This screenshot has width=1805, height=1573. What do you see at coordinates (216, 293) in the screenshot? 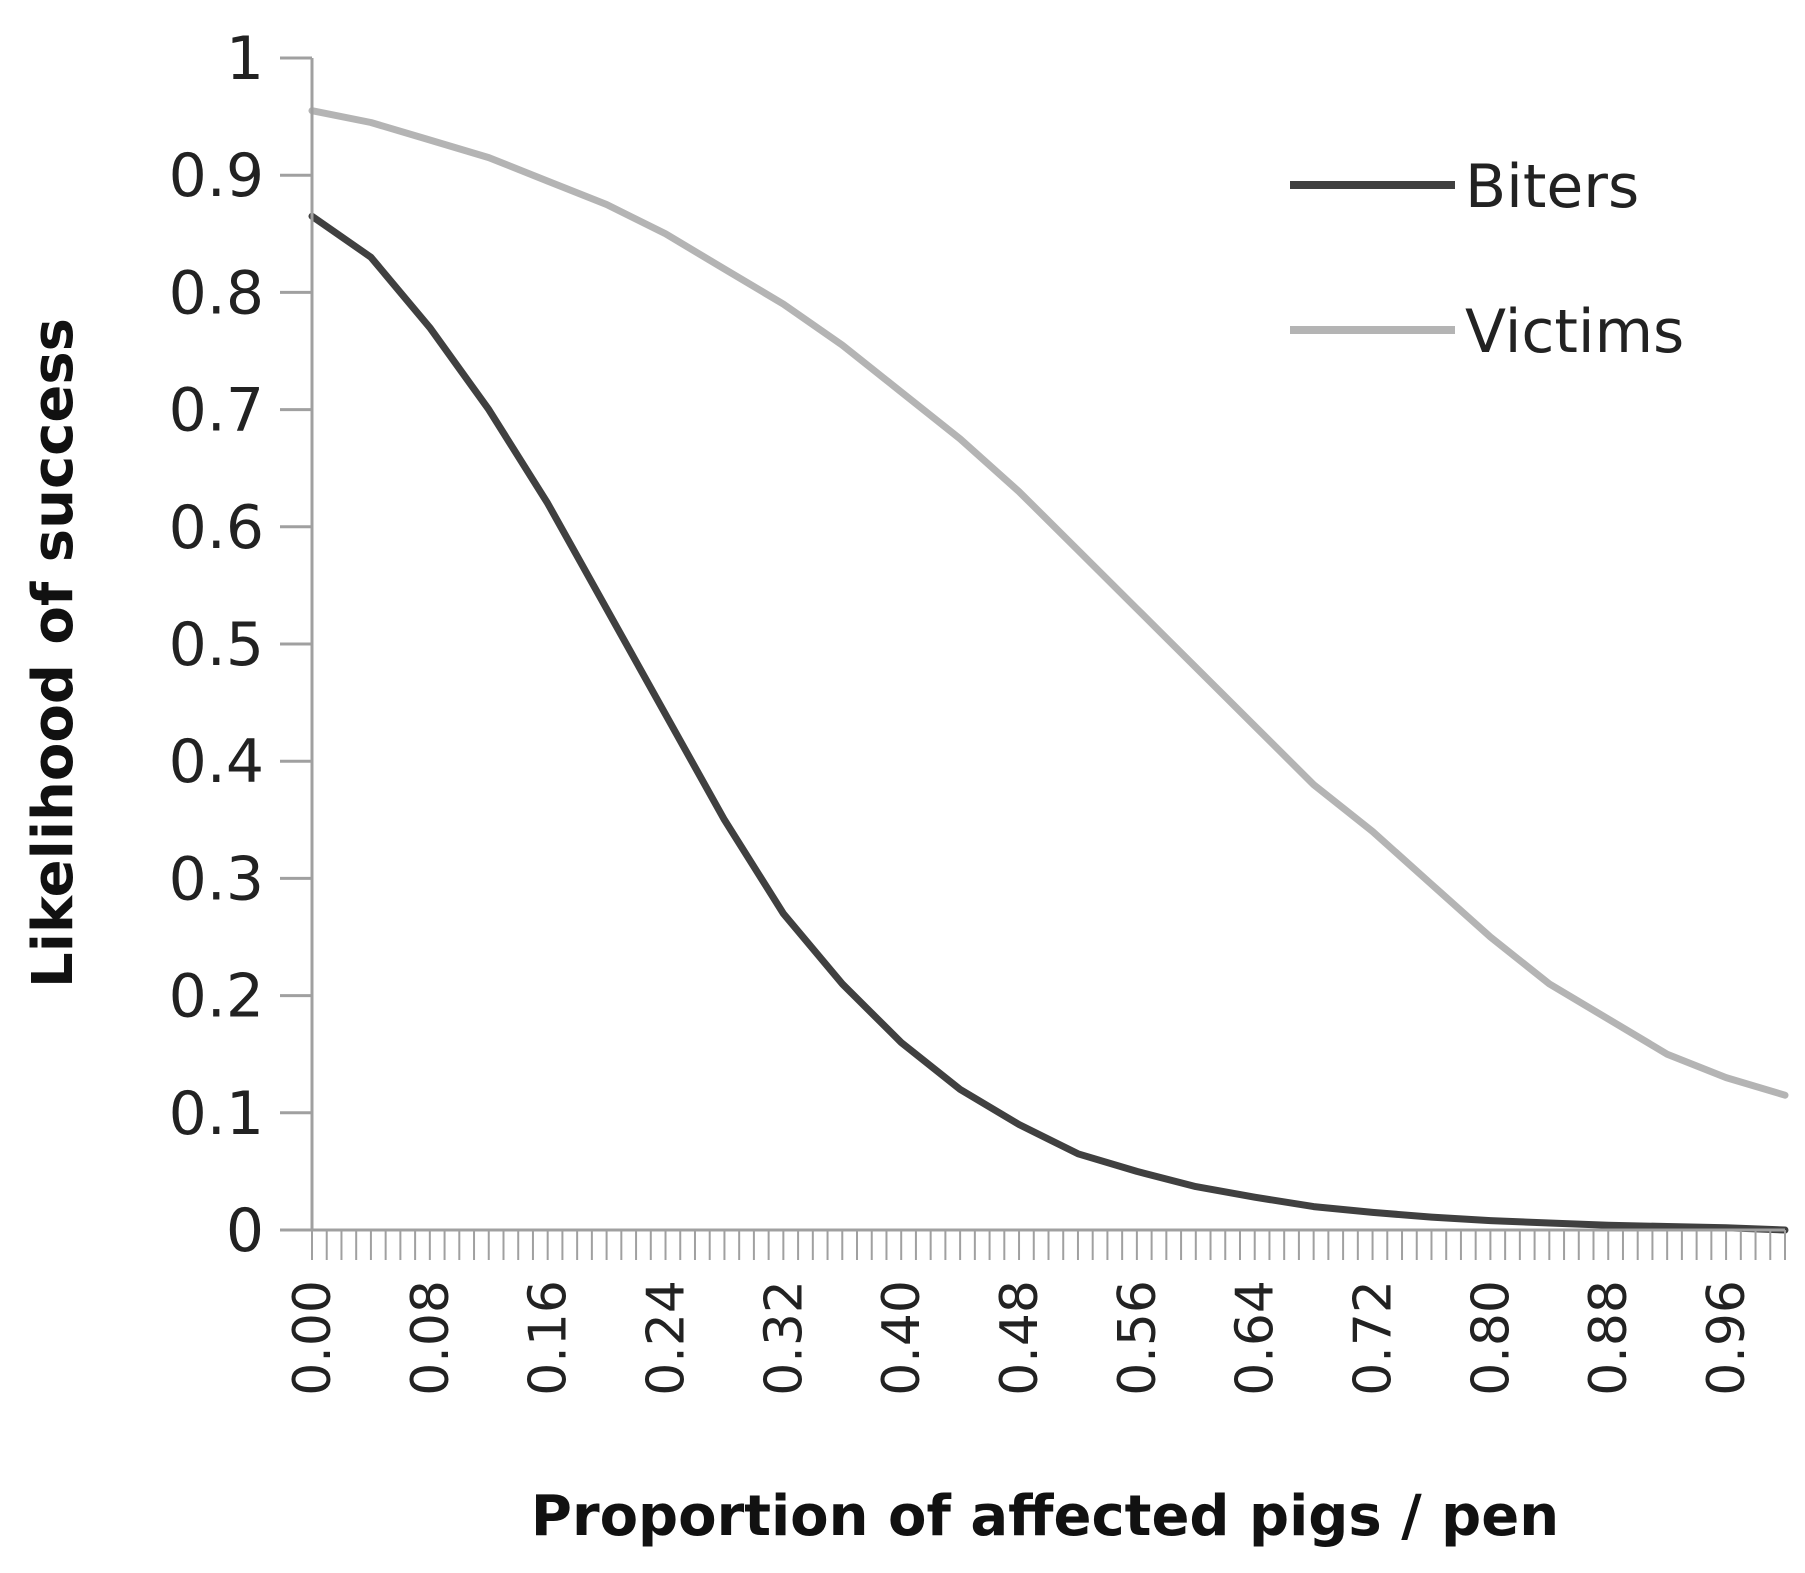
I see `y-tick-label: 0.8` at bounding box center [216, 293].